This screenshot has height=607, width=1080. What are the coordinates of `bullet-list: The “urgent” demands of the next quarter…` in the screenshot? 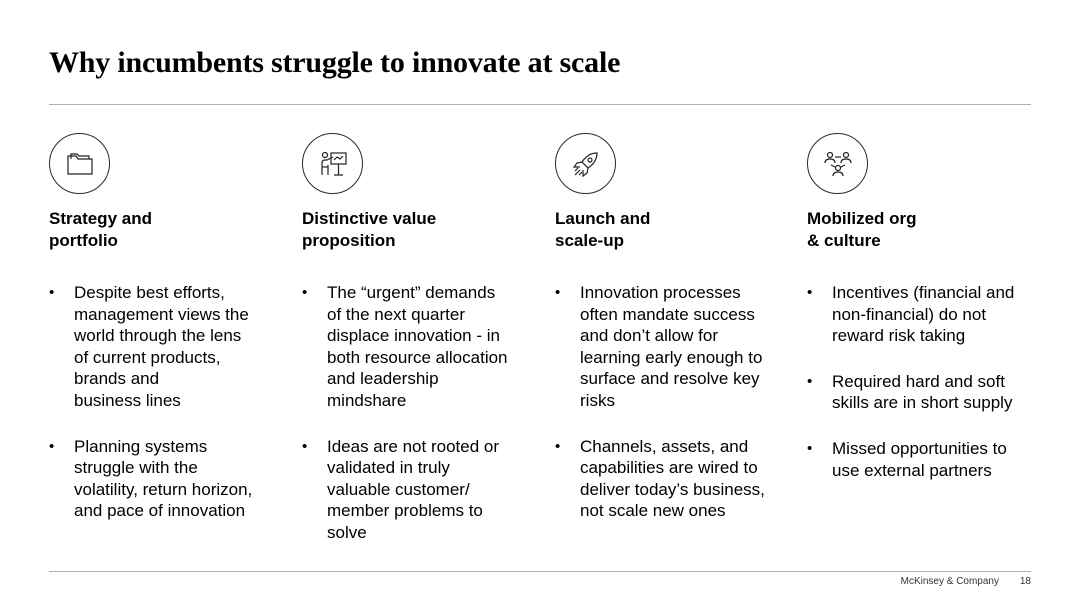 It's located at (417, 413).